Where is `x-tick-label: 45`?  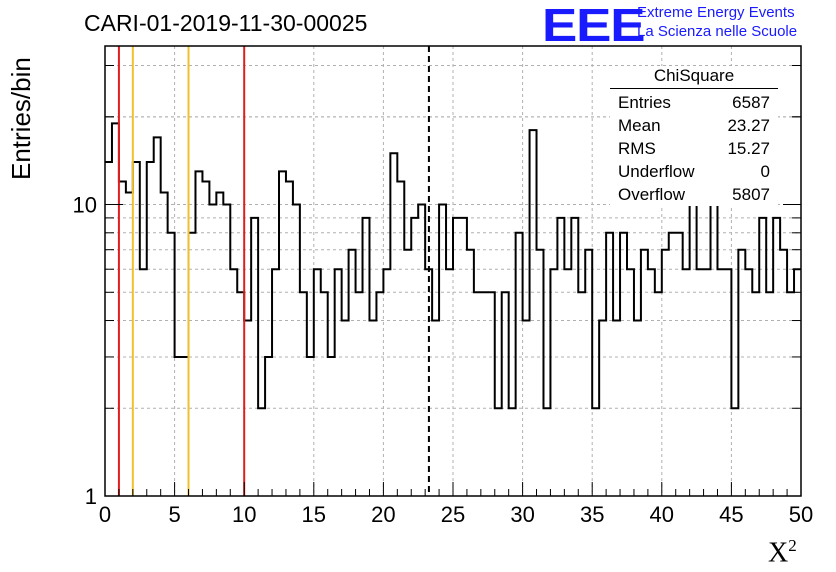 x-tick-label: 45 is located at coordinates (731, 514).